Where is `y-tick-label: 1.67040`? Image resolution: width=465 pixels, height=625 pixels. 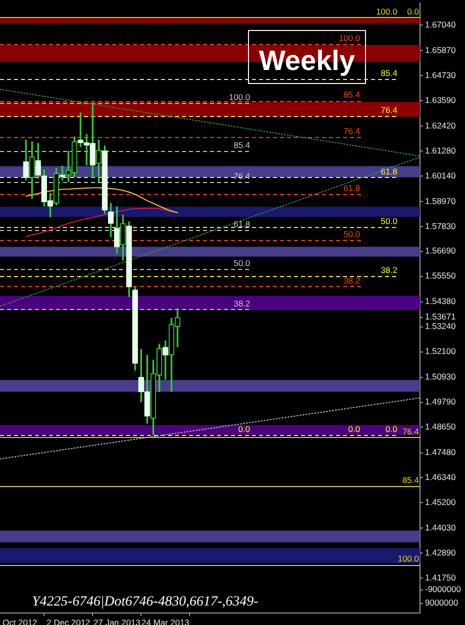 y-tick-label: 1.67040 is located at coordinates (440, 24).